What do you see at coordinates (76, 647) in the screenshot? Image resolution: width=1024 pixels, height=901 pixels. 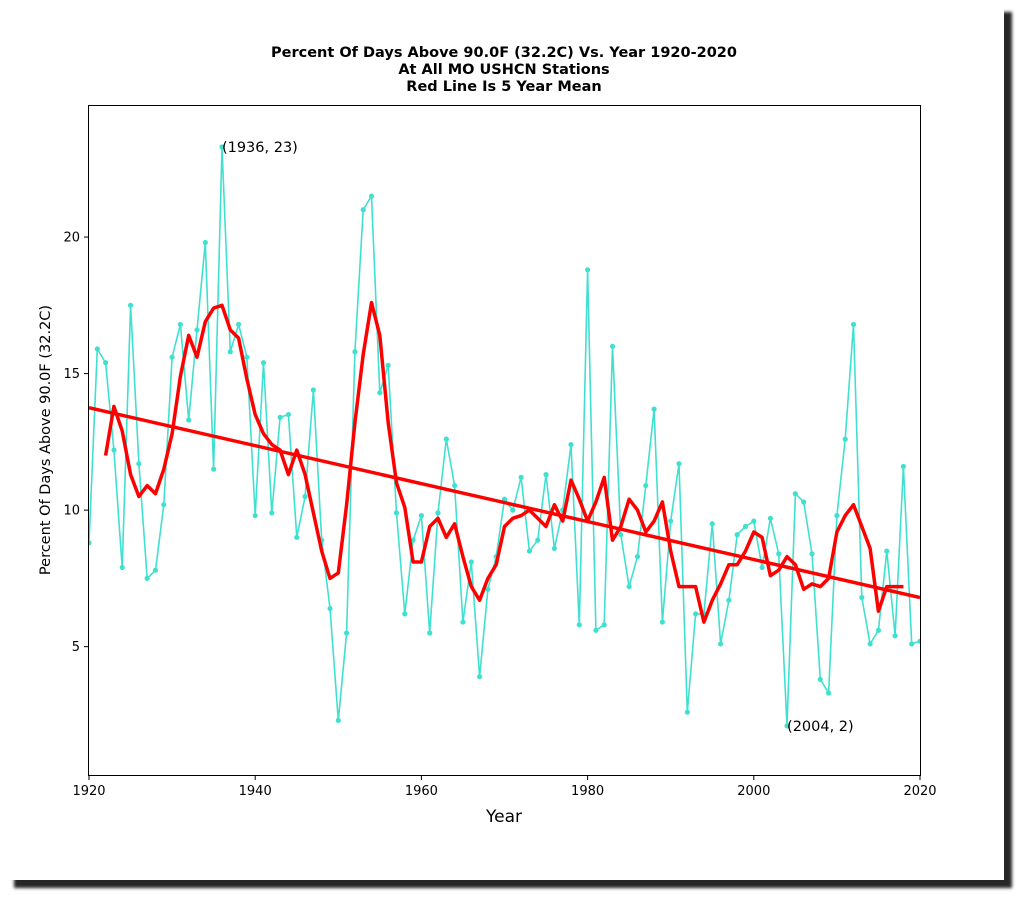 I see `y-tick-label: 5` at bounding box center [76, 647].